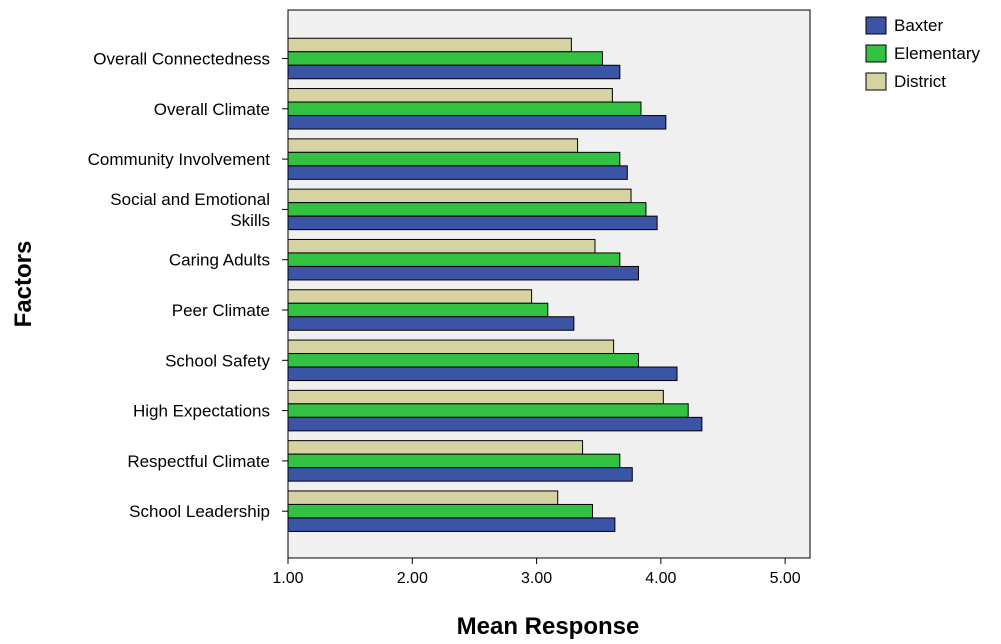 The height and width of the screenshot is (644, 1001). What do you see at coordinates (660, 578) in the screenshot?
I see `x-tick-label: 4.00` at bounding box center [660, 578].